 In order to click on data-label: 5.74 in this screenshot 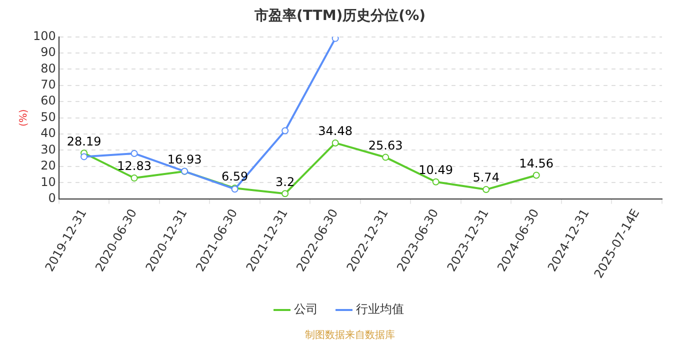, I will do `click(486, 177)`.